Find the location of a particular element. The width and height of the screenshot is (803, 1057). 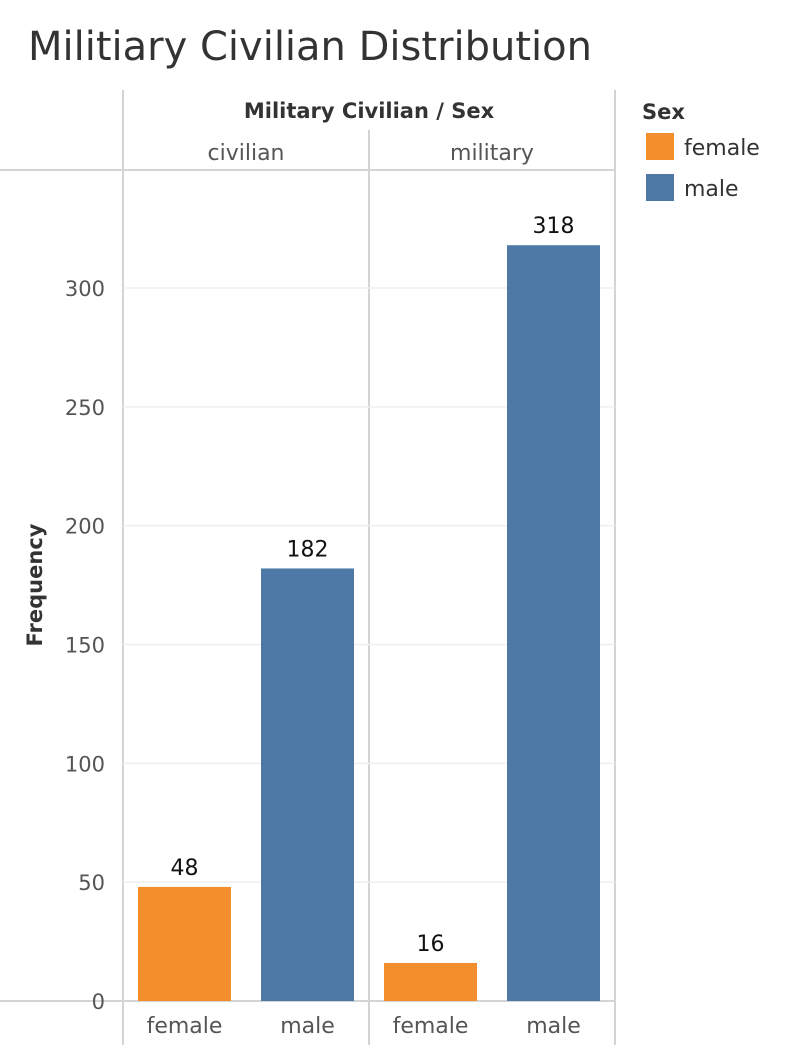

bar-military-female is located at coordinates (430, 981).